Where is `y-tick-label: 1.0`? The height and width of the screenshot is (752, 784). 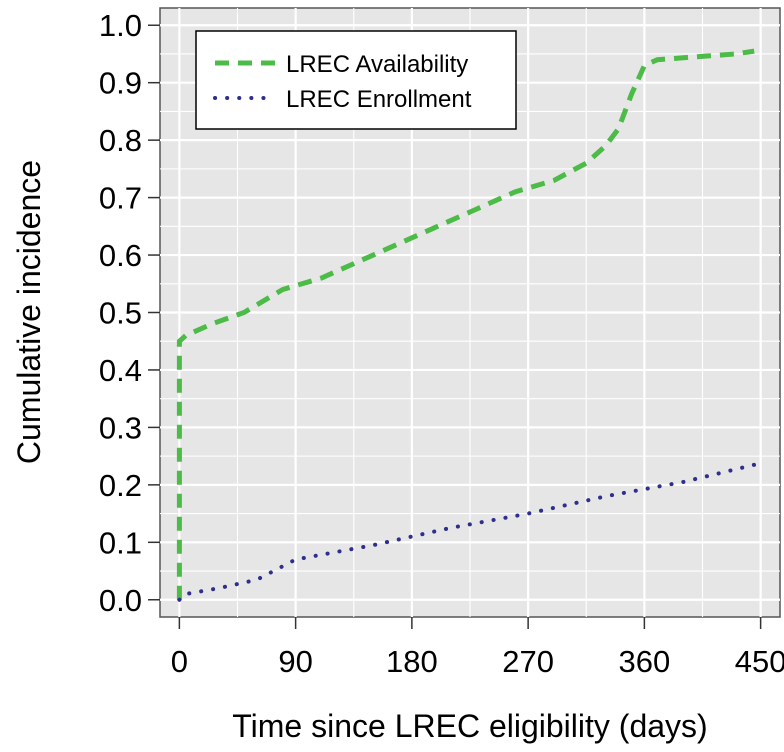
y-tick-label: 1.0 is located at coordinates (120, 25).